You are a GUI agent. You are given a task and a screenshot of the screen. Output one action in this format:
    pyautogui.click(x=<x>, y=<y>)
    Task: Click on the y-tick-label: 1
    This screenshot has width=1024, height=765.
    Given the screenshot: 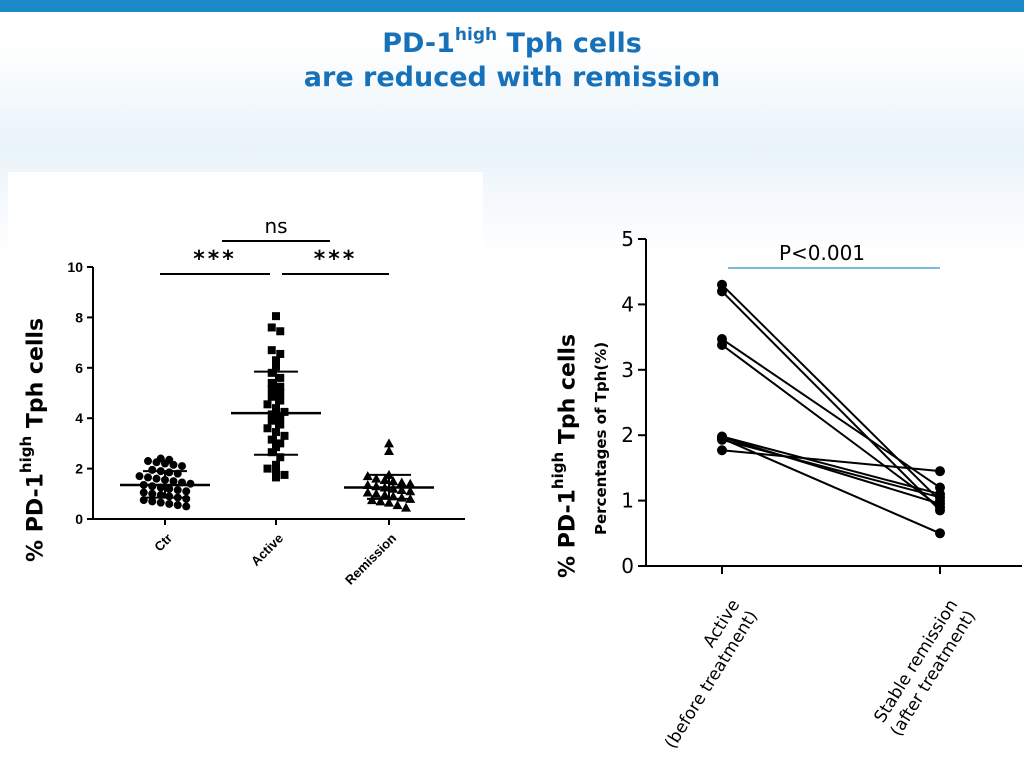 What is the action you would take?
    pyautogui.click(x=627, y=501)
    